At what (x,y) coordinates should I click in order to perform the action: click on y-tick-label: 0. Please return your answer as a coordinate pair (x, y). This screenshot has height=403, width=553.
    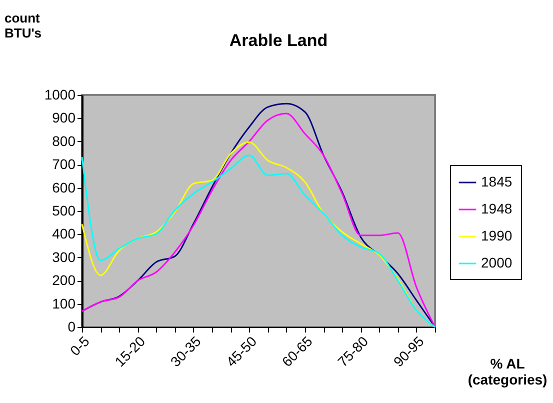
    Looking at the image, I should click on (72, 326).